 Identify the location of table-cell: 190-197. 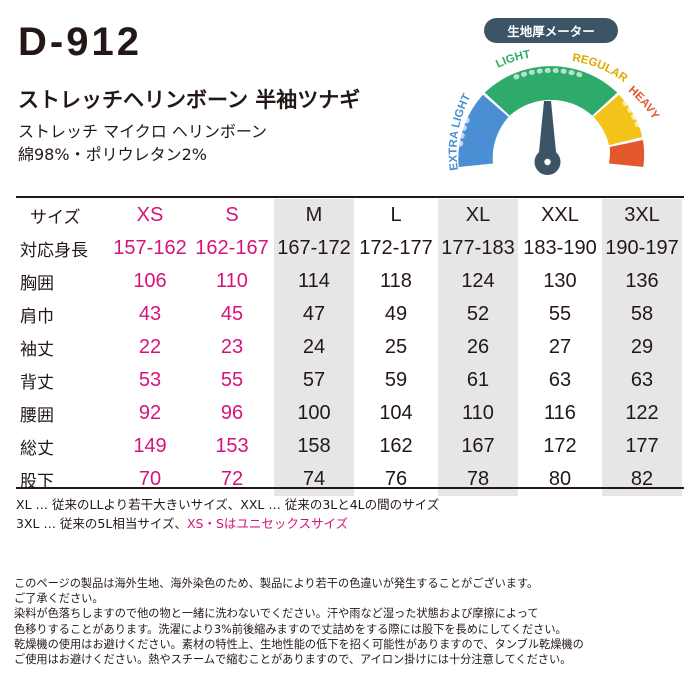
(642, 248).